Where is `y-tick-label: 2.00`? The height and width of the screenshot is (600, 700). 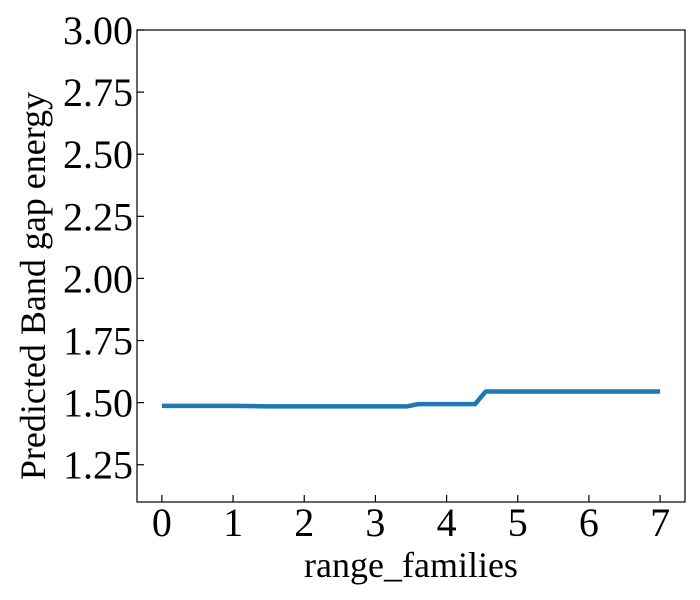 y-tick-label: 2.00 is located at coordinates (98, 278).